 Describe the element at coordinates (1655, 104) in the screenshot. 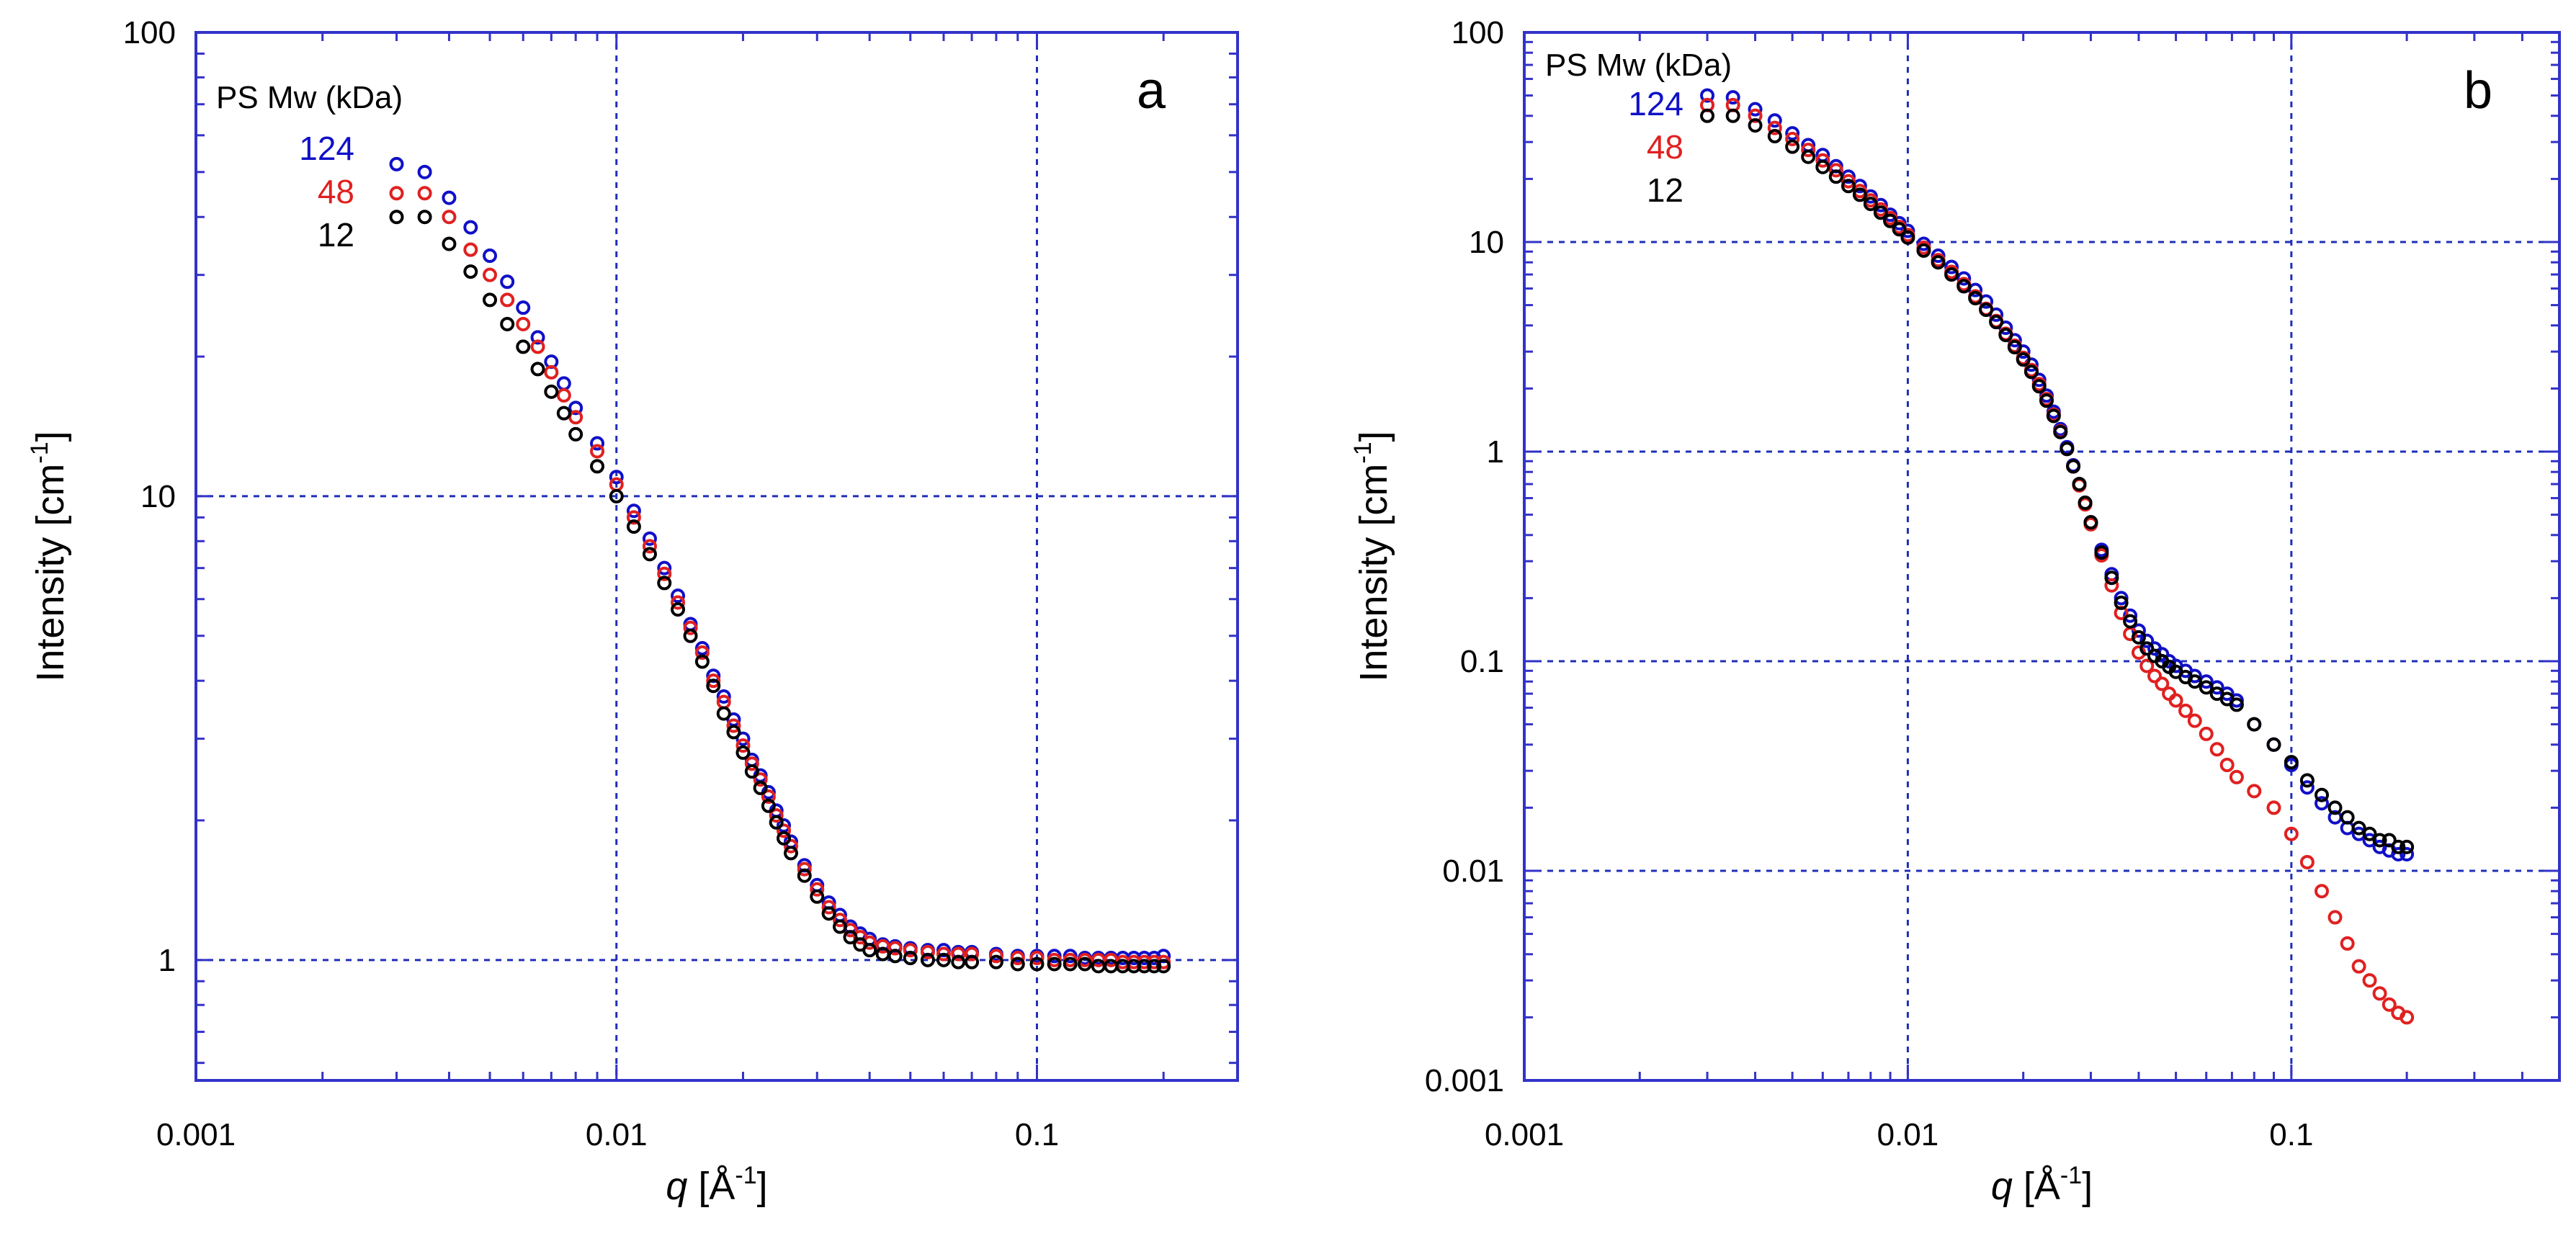

I see `legend-entry-124: 124` at that location.